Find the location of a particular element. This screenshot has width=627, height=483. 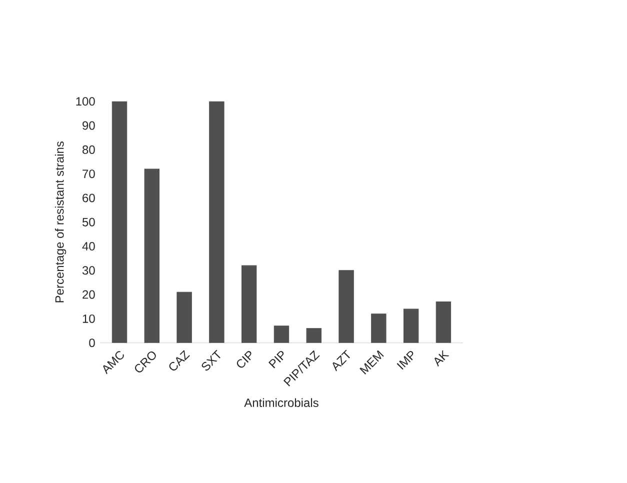

y-tick-label: 50 is located at coordinates (88, 222).